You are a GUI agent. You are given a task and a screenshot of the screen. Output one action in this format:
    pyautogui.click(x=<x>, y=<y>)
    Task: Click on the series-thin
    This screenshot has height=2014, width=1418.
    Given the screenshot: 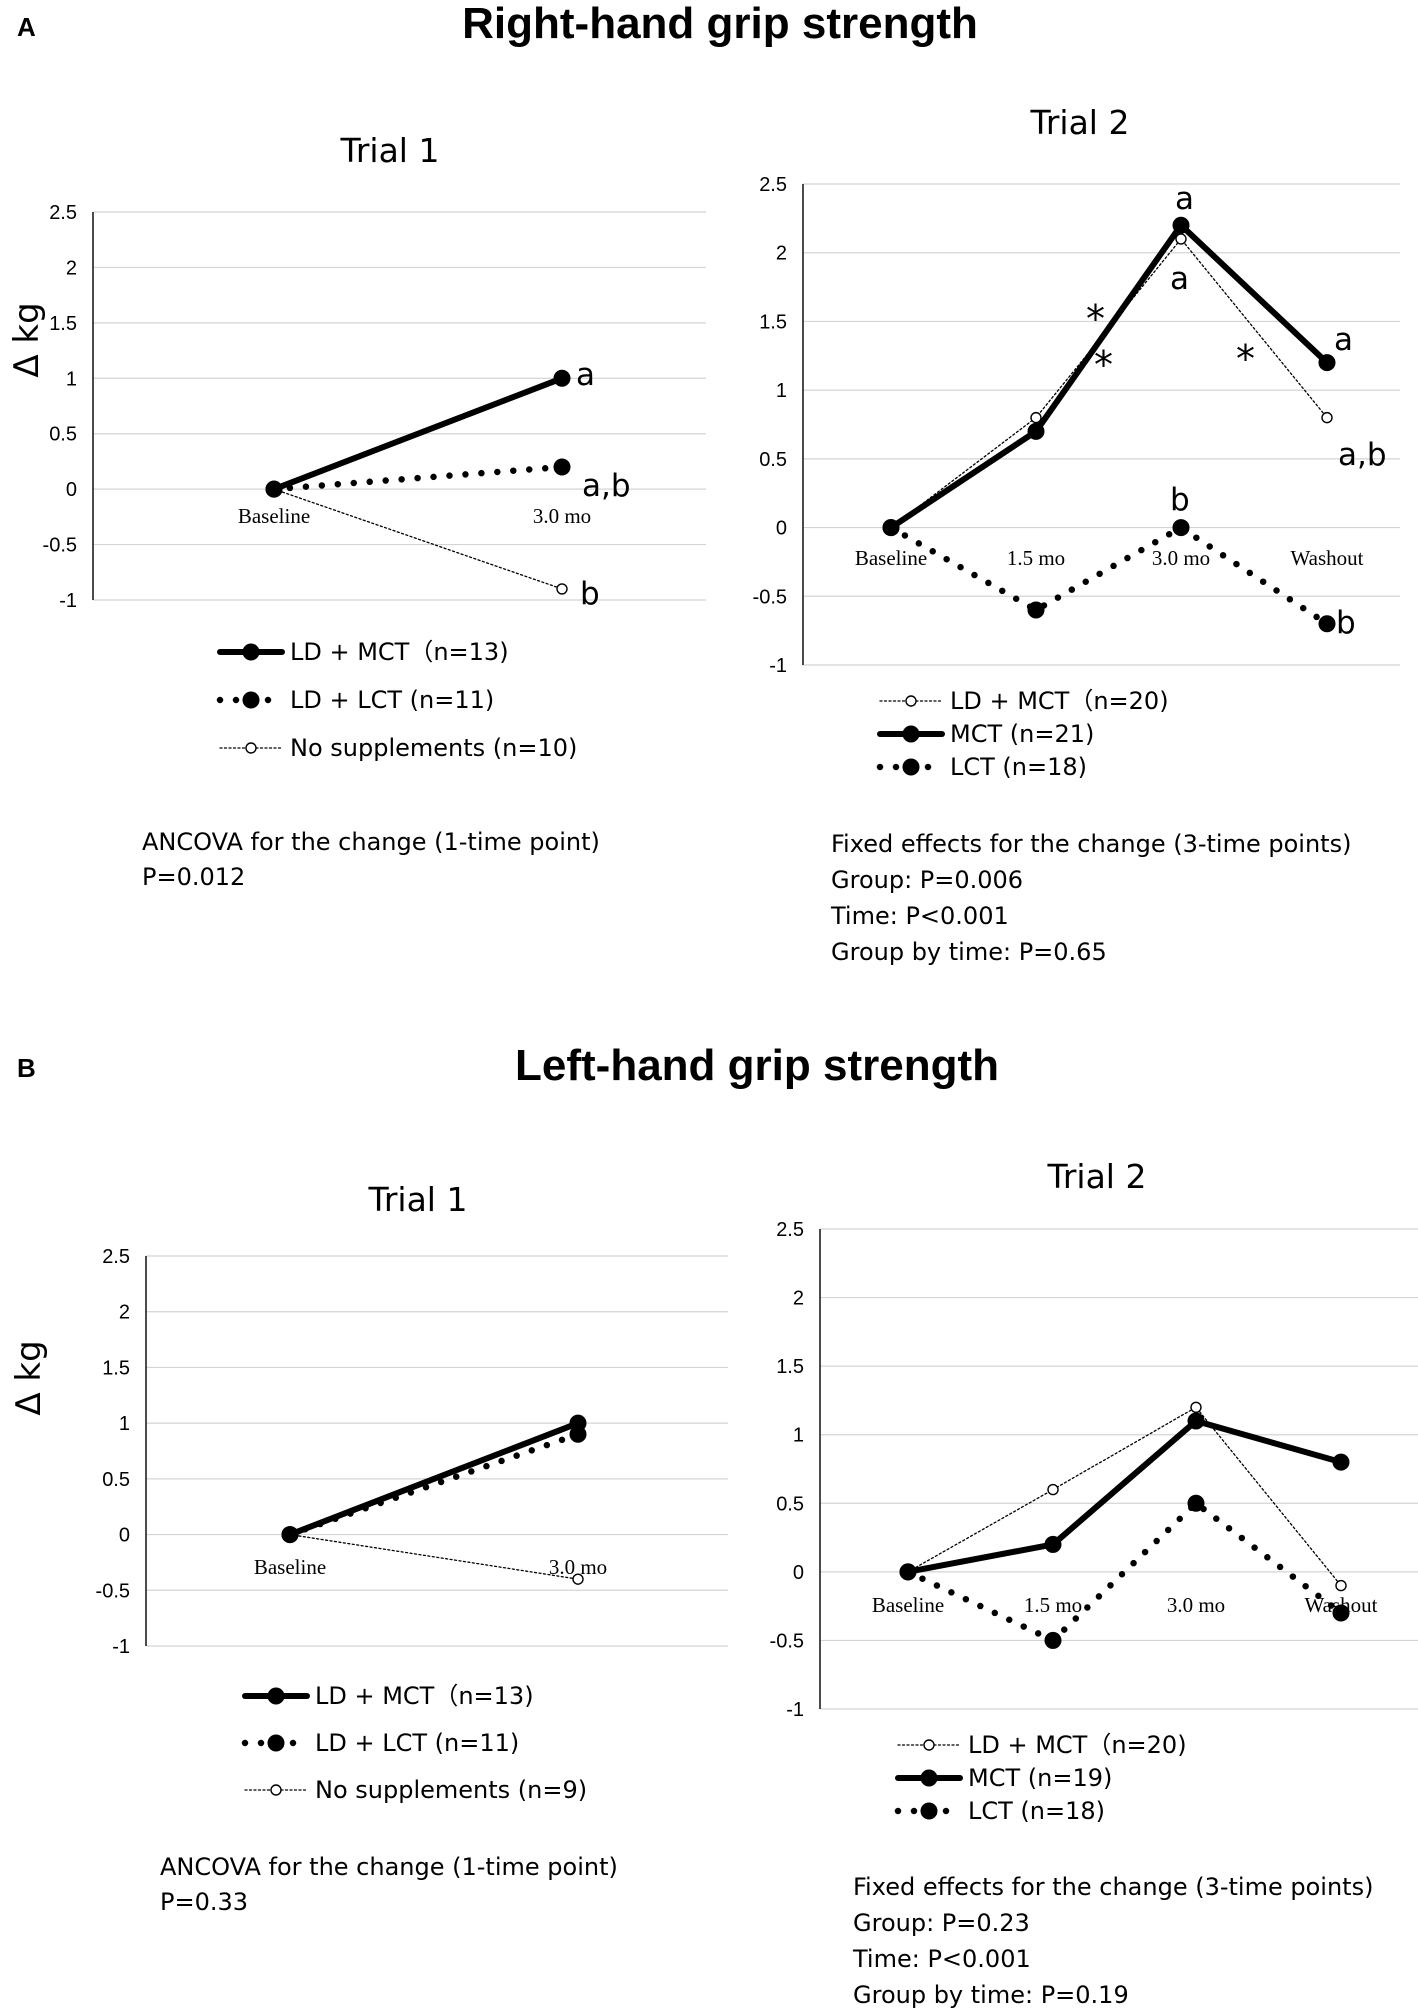 What is the action you would take?
    pyautogui.click(x=434, y=1556)
    